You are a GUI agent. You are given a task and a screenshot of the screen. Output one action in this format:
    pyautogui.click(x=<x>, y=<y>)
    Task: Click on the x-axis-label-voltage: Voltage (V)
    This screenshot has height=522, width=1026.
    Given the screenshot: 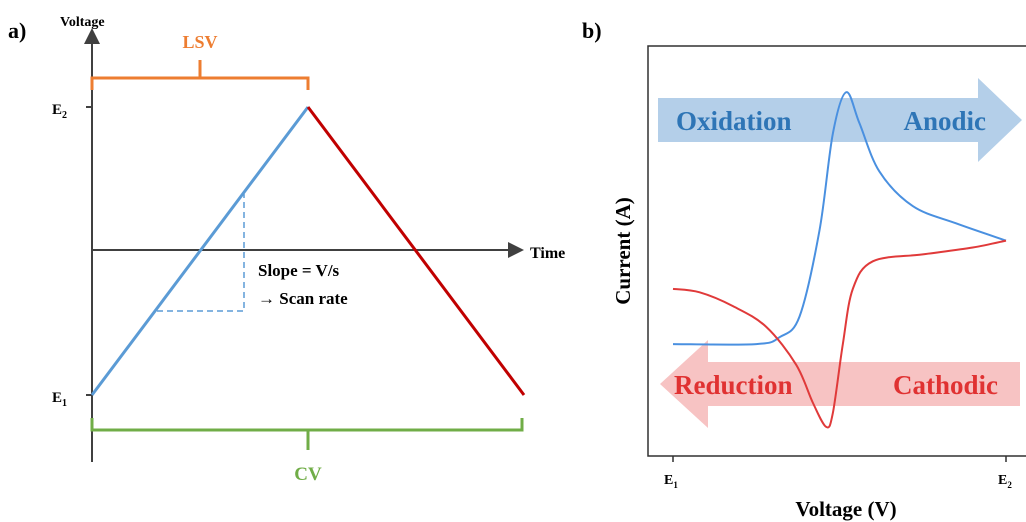 What is the action you would take?
    pyautogui.click(x=845, y=509)
    